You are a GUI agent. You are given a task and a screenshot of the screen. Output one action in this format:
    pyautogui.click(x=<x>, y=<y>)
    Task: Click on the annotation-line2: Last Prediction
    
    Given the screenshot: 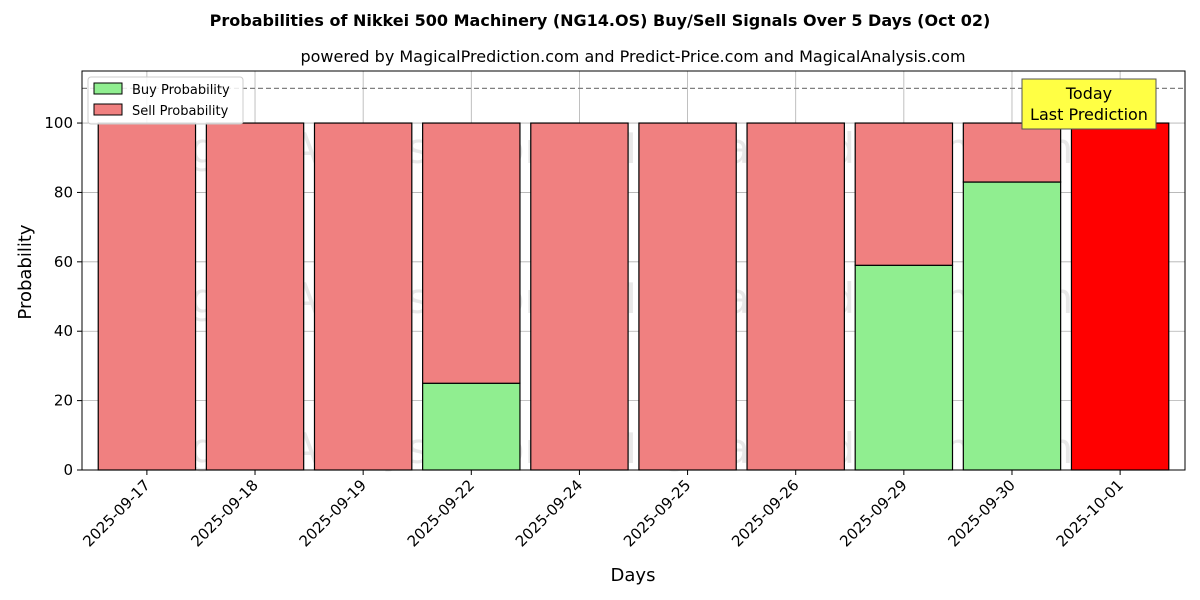 What is the action you would take?
    pyautogui.click(x=1089, y=114)
    